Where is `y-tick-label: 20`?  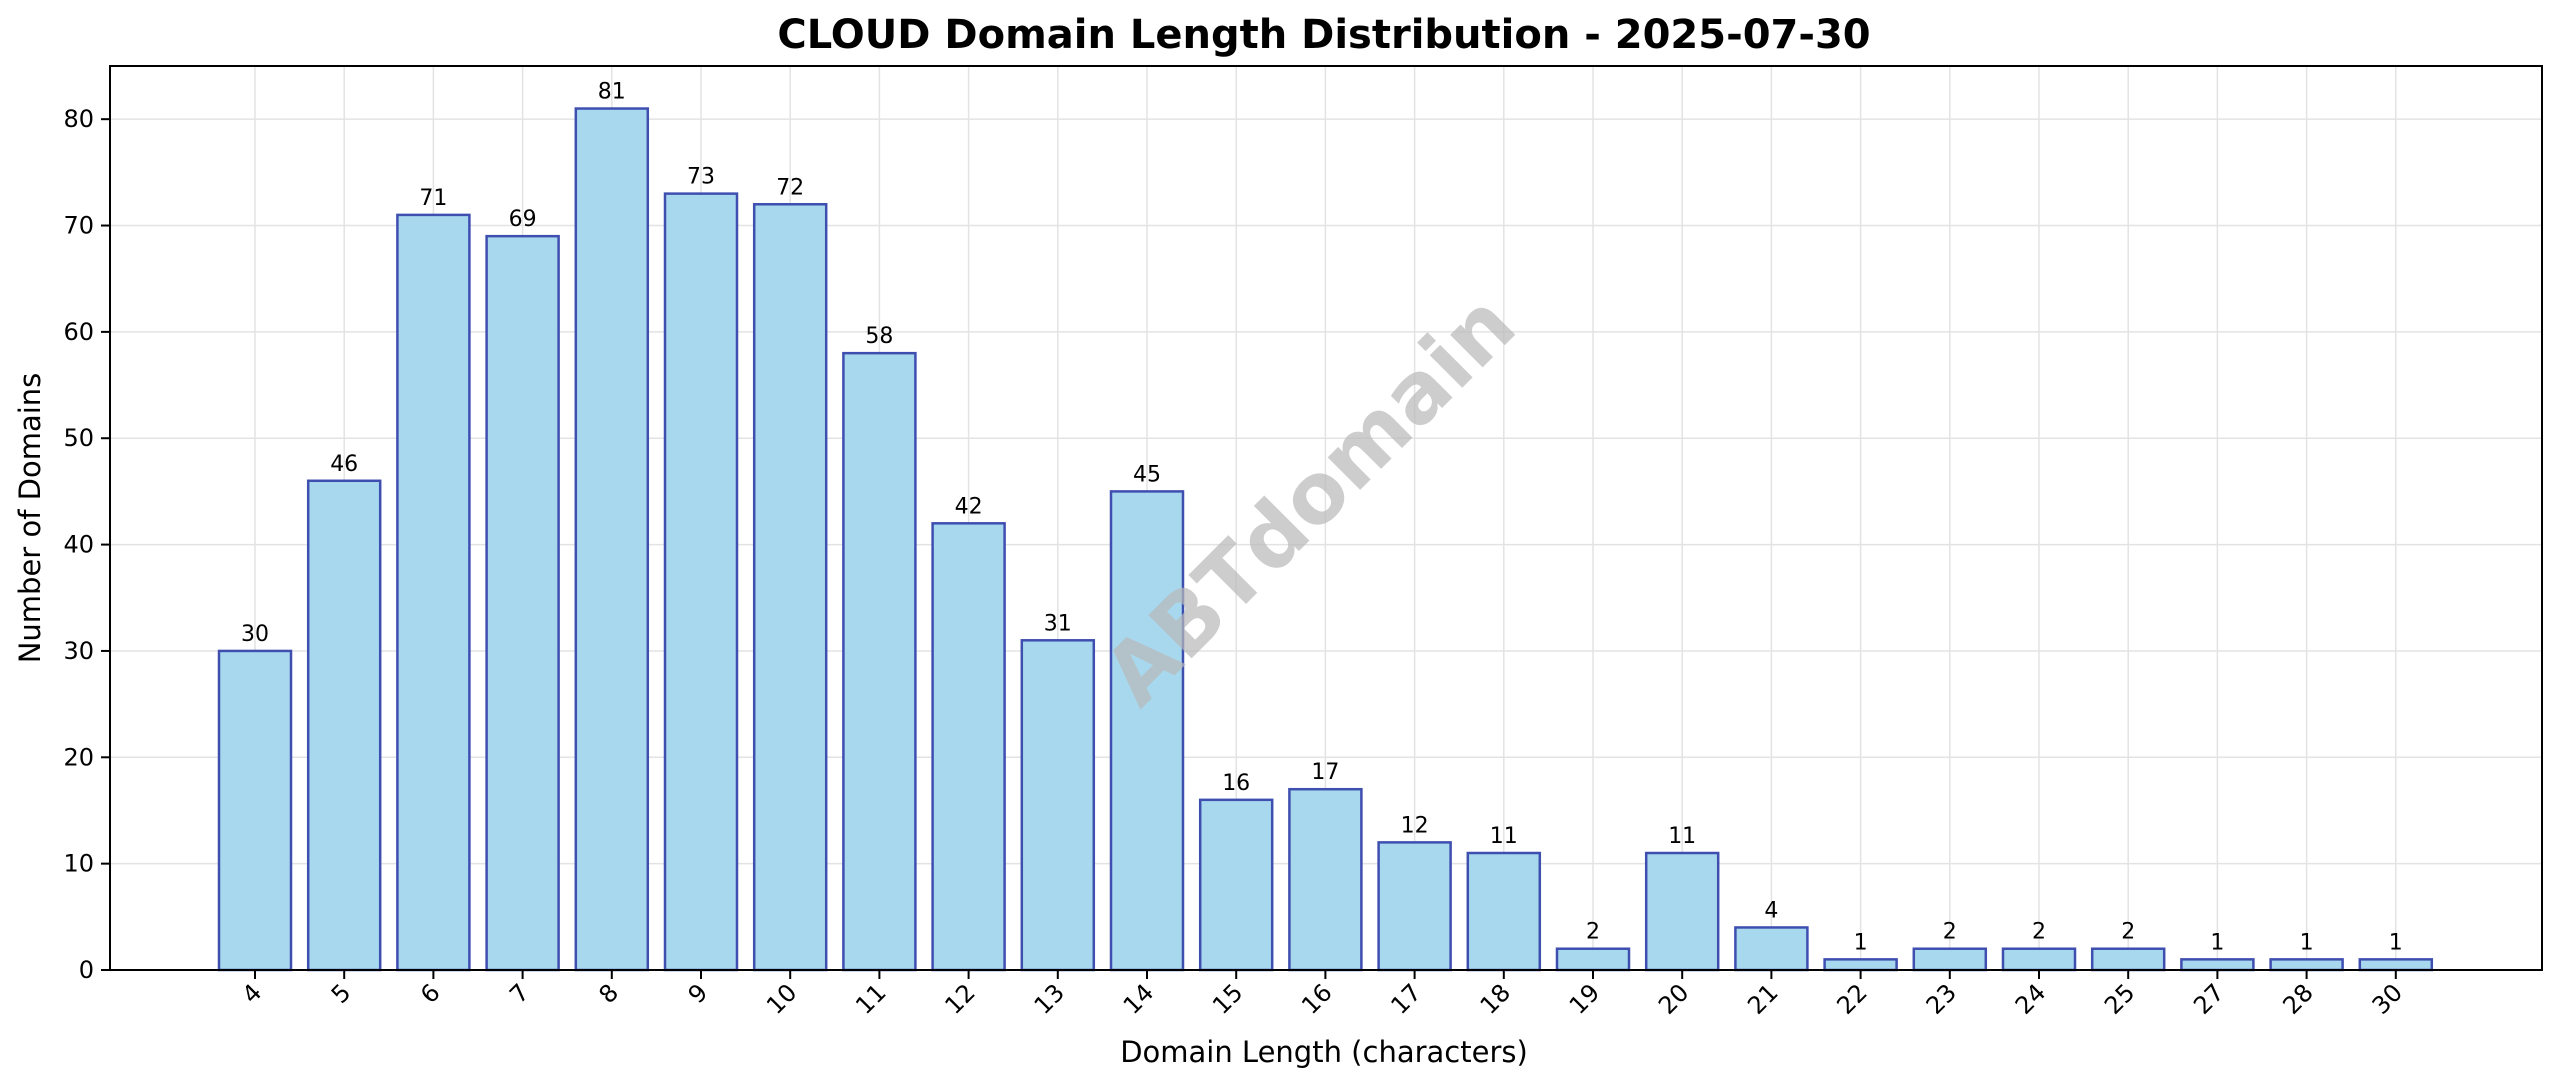
y-tick-label: 20 is located at coordinates (78, 757).